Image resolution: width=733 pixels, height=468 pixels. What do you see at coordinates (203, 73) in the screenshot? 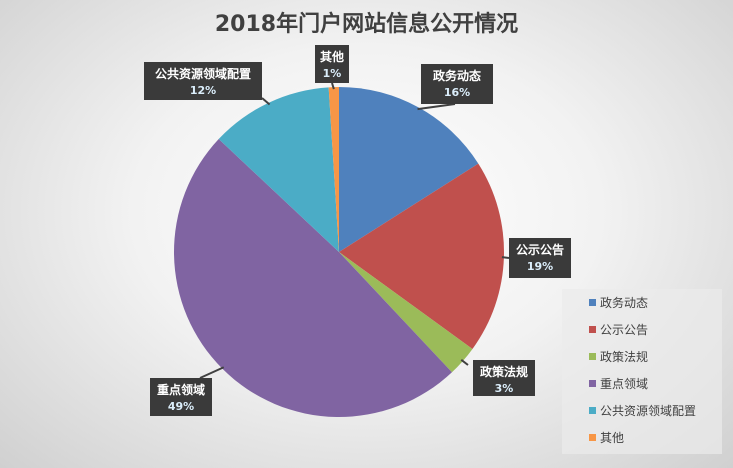
I see `data-label-category: 公共资源领域配置` at bounding box center [203, 73].